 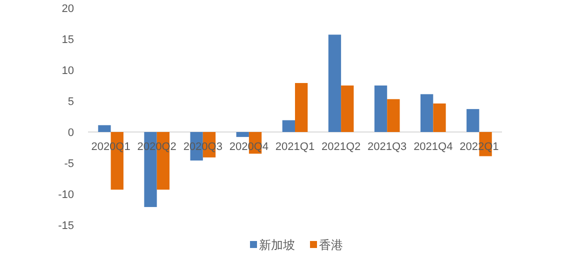 I want to click on y-tick-label: -5, so click(x=69, y=164).